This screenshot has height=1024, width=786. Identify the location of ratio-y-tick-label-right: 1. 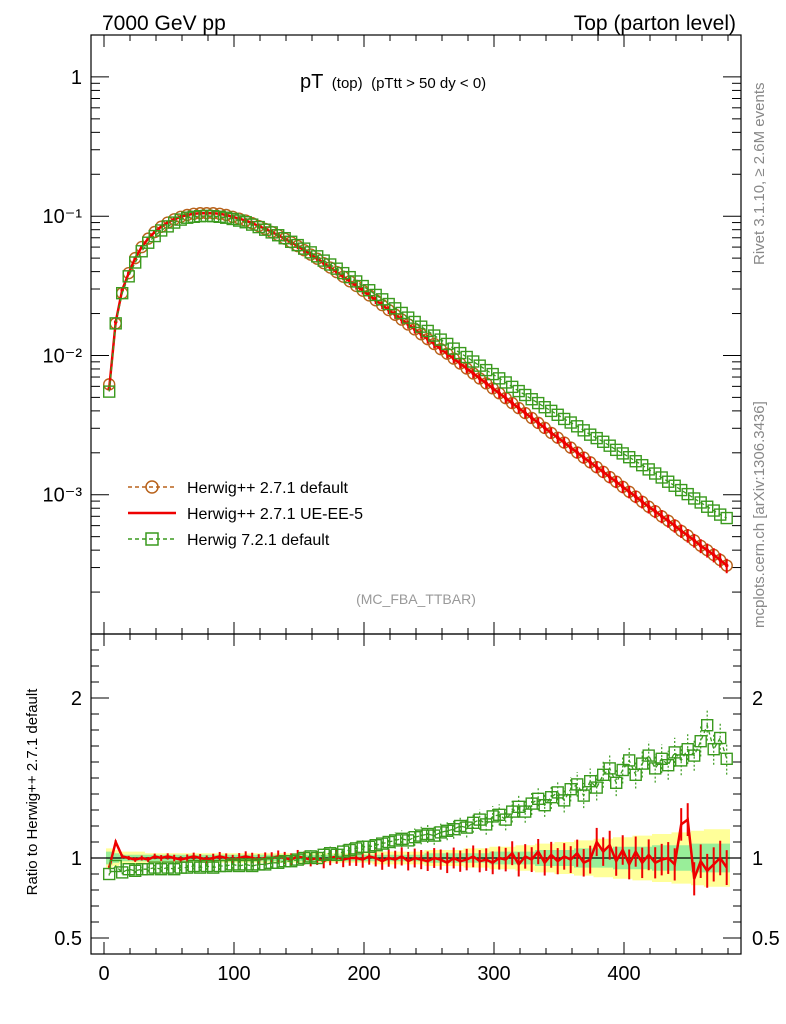
(757, 859).